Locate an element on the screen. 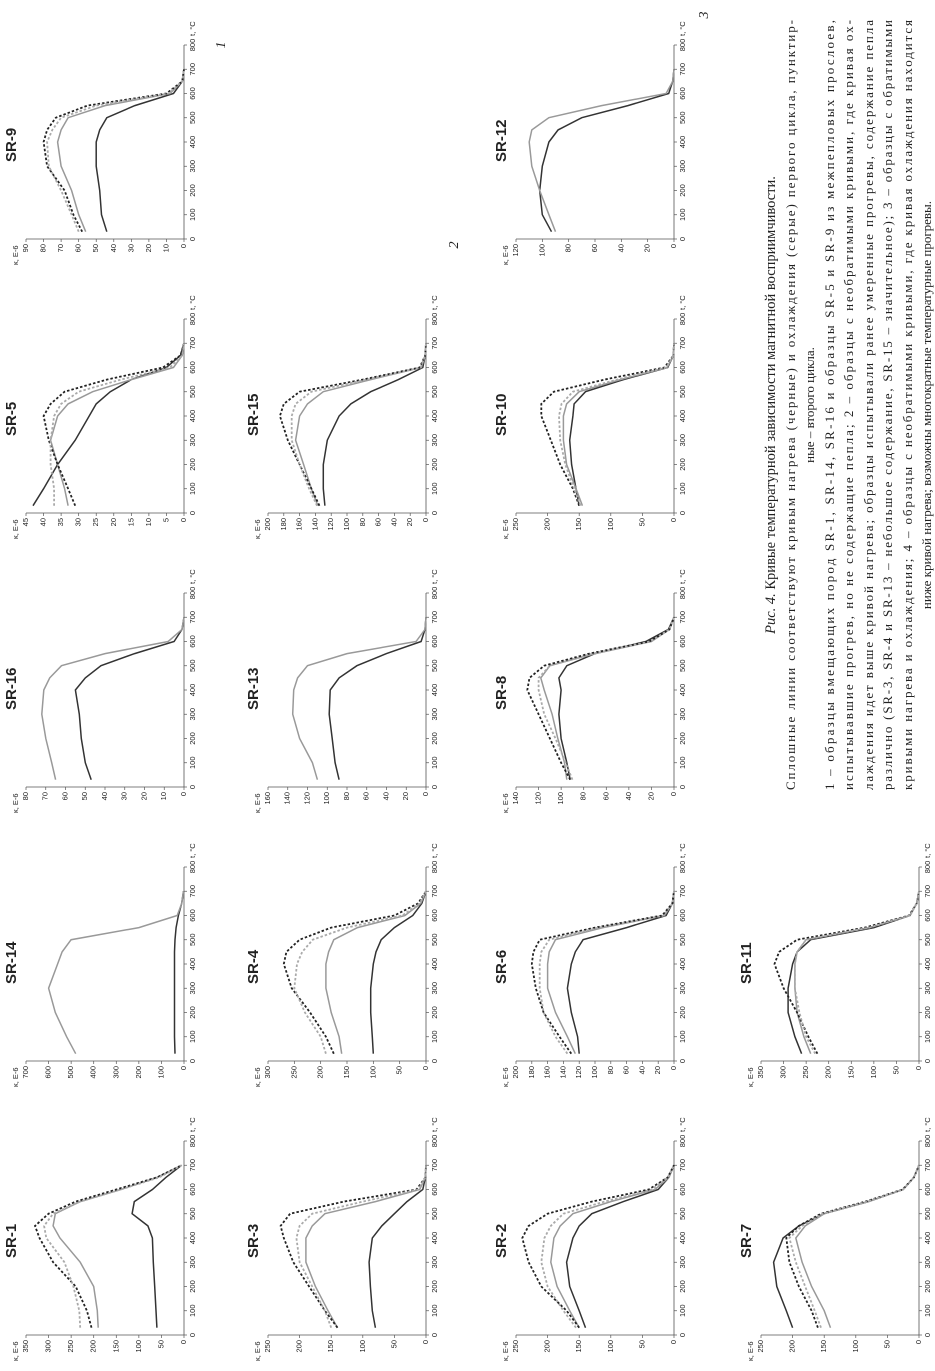  y-tick-label: 30 is located at coordinates (78, 522).